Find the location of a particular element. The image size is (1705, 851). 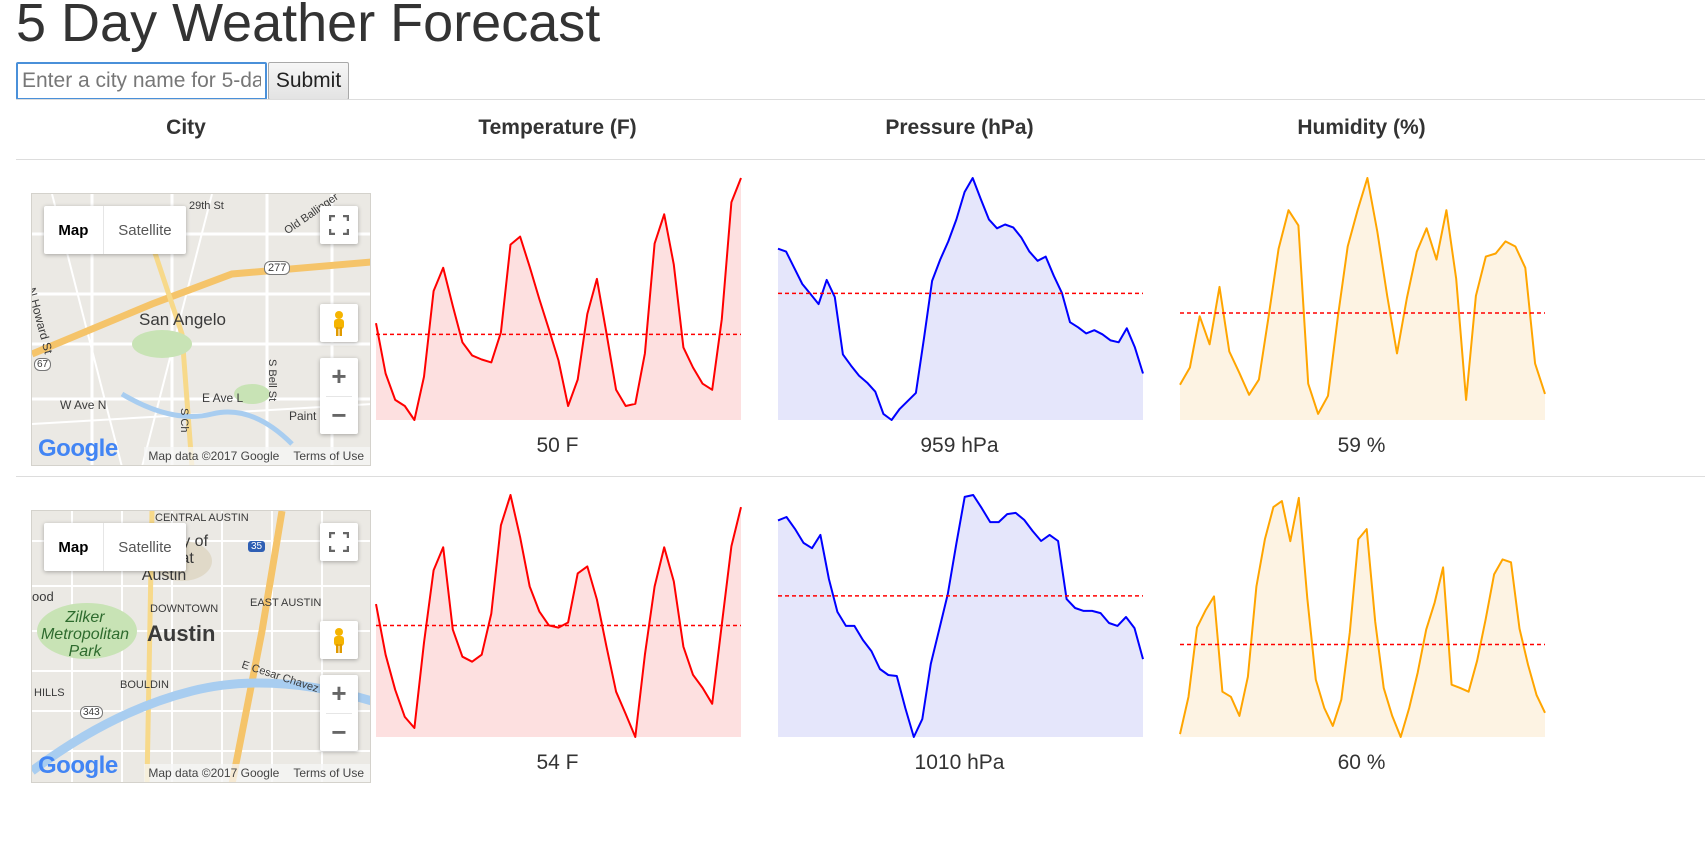

map-district-label: CENTRAL AUSTIN is located at coordinates (202, 518).